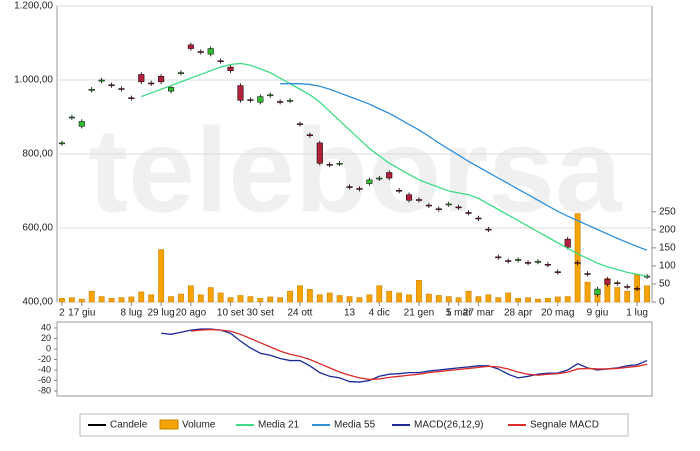  Describe the element at coordinates (449, 313) in the screenshot. I see `x-tick-label: 5` at that location.